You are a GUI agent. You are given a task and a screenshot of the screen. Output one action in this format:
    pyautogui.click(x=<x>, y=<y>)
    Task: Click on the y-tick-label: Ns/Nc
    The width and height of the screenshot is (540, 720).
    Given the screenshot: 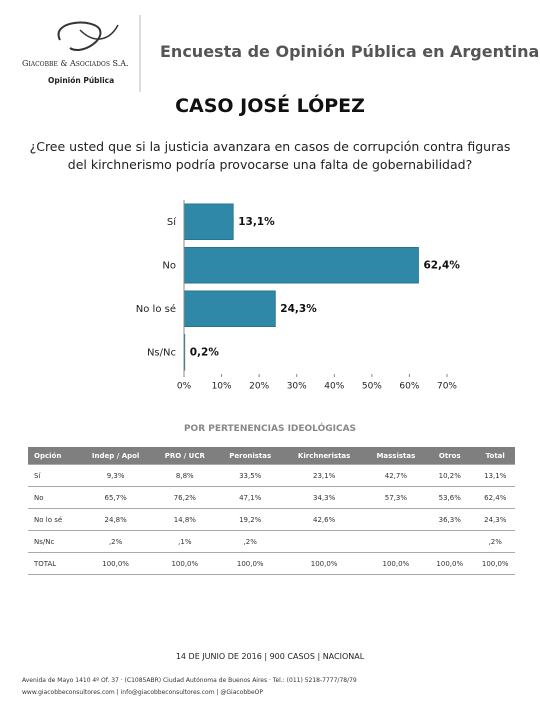 What is the action you would take?
    pyautogui.click(x=161, y=352)
    